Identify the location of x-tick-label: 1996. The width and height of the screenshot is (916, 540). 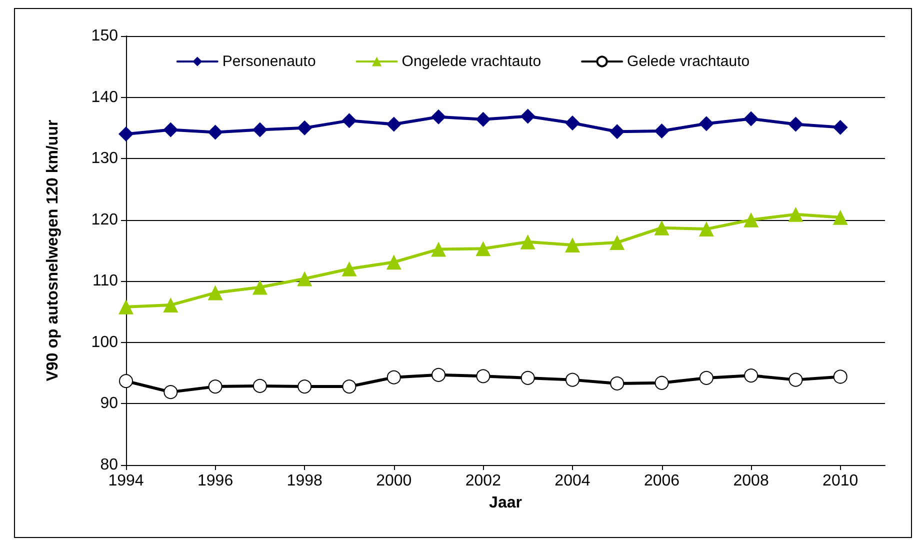
(215, 481).